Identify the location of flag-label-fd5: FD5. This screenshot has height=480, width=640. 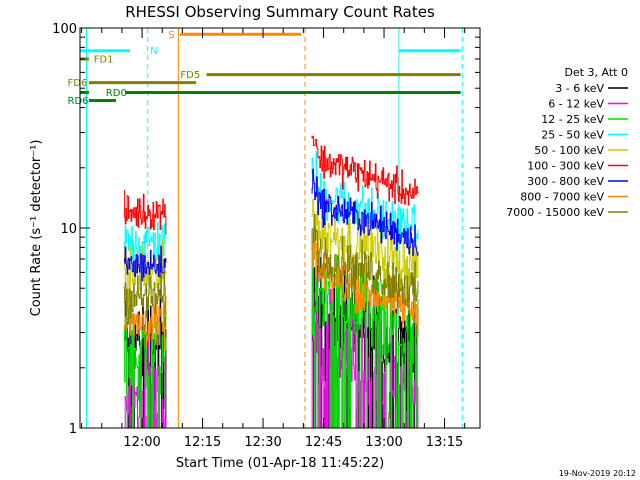
(190, 75).